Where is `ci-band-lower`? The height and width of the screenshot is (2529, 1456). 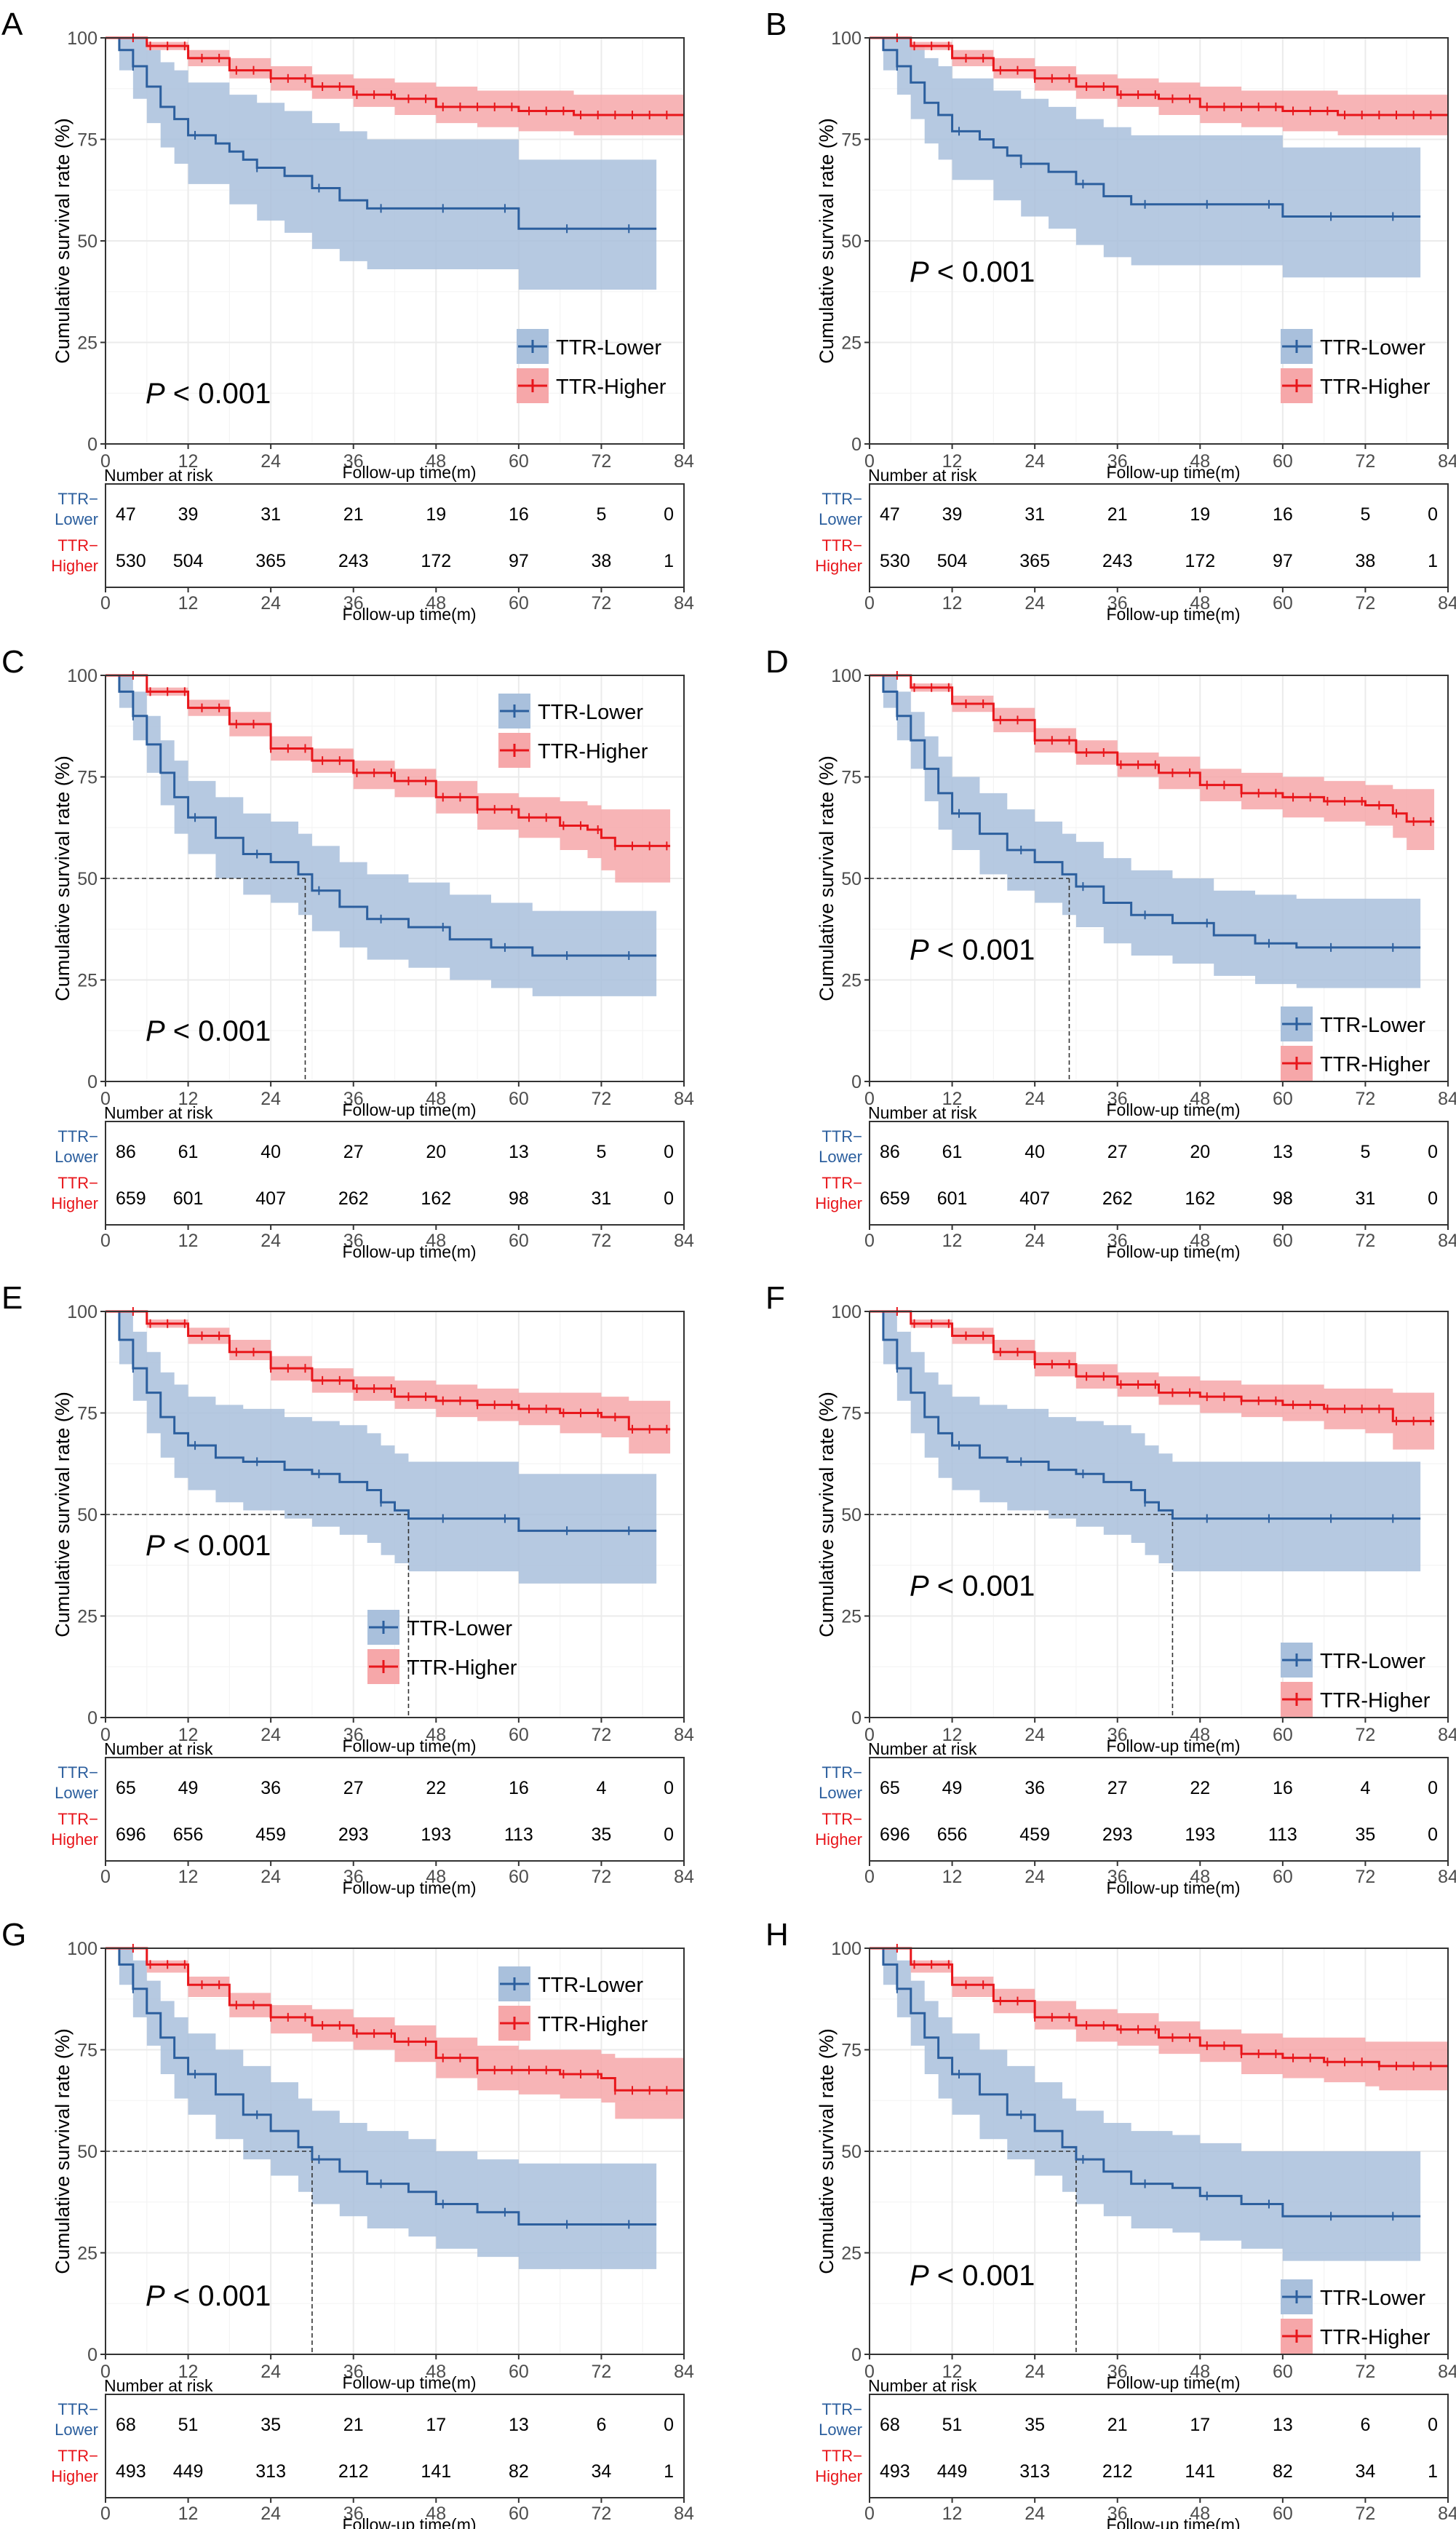 ci-band-lower is located at coordinates (381, 2108).